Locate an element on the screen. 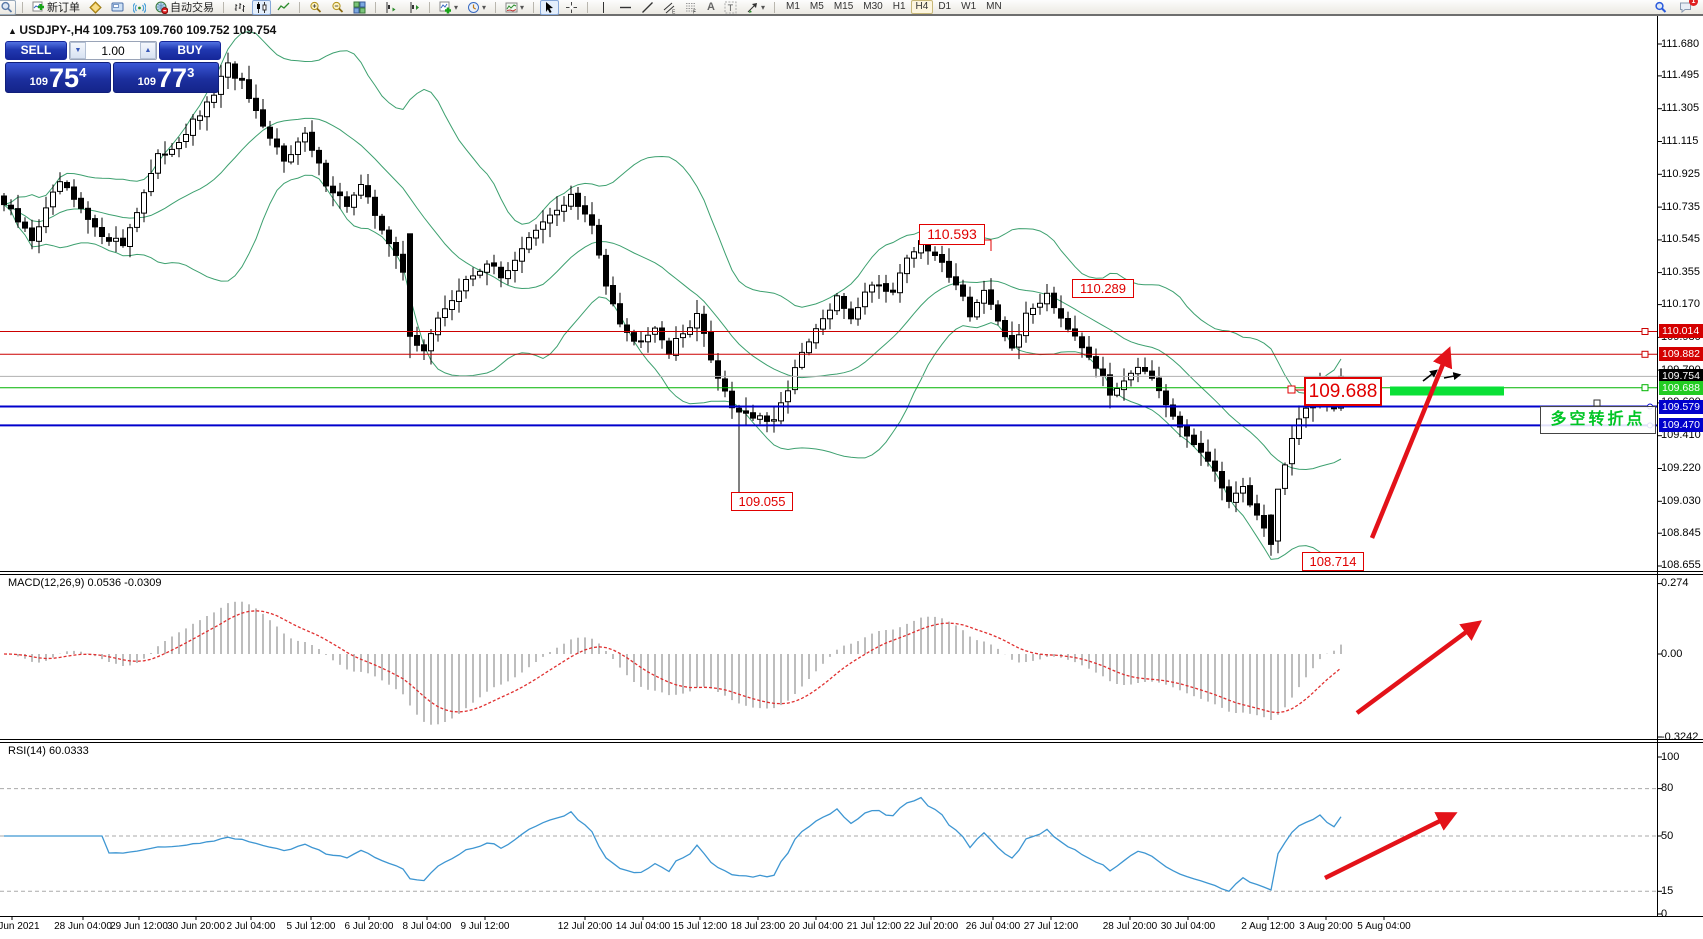 This screenshot has width=1703, height=939. volume-input is located at coordinates (113, 50).